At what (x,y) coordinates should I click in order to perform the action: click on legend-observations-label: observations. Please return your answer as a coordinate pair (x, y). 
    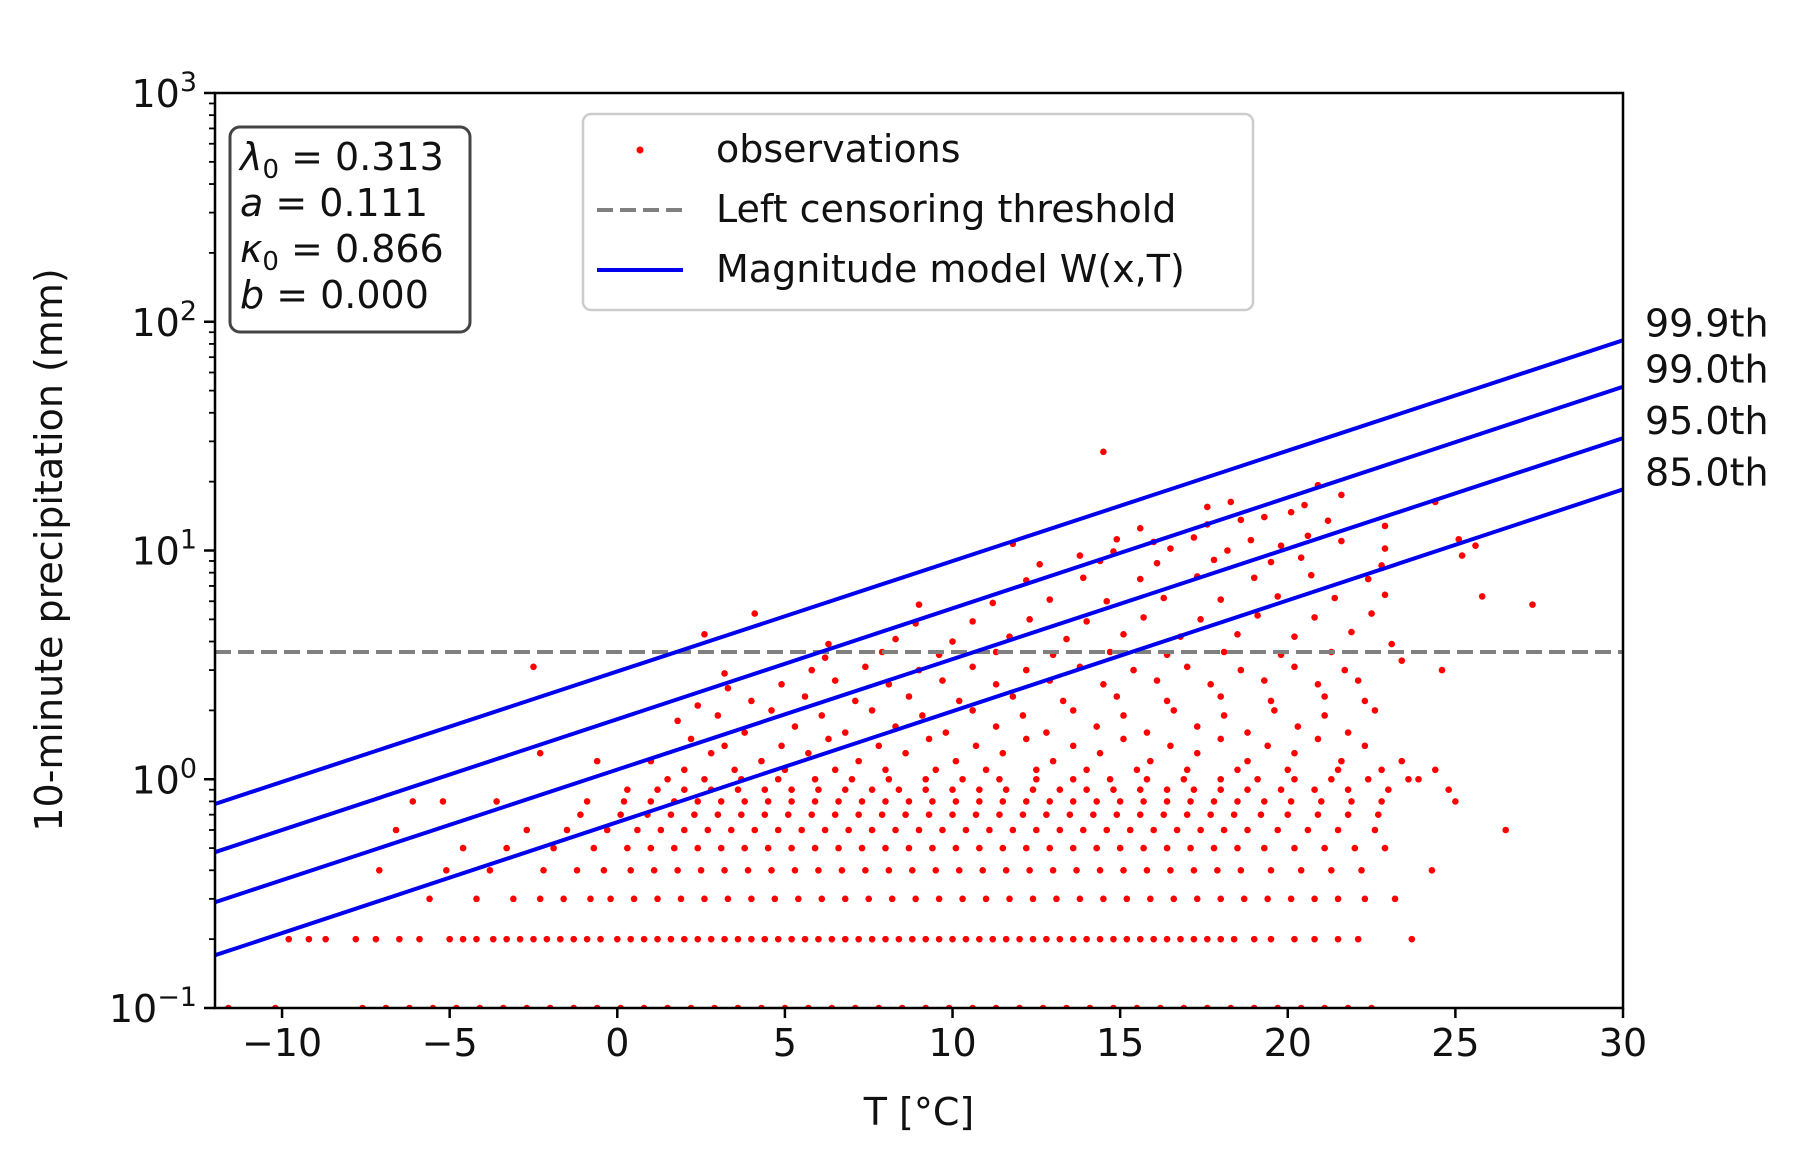
    Looking at the image, I should click on (838, 149).